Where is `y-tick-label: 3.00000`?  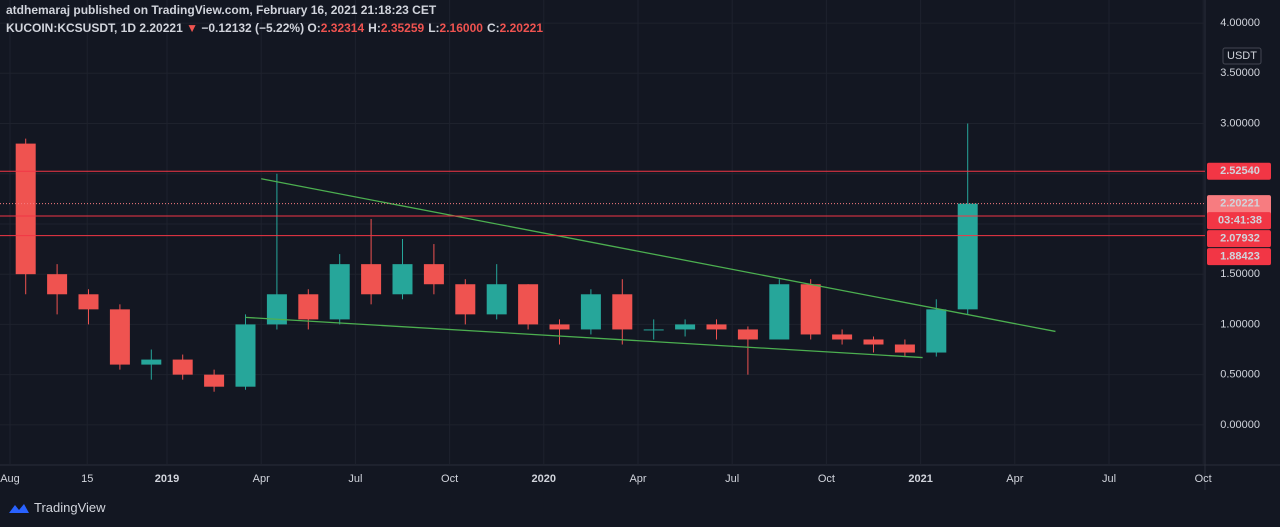 y-tick-label: 3.00000 is located at coordinates (1240, 123).